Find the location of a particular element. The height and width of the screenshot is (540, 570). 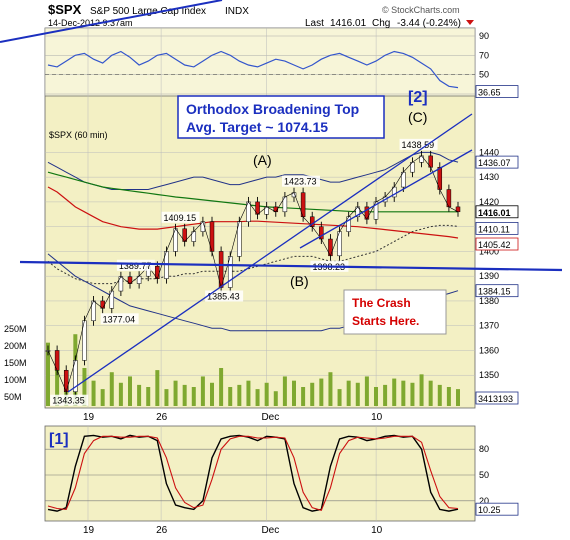

crash-line1: The Crash is located at coordinates (381, 303).